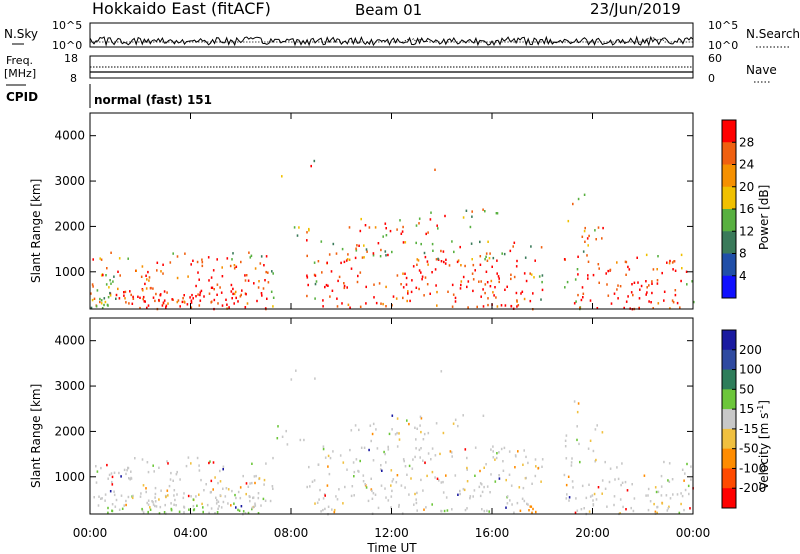 Image resolution: width=800 pixels, height=554 pixels. I want to click on colorbar-segment, so click(729, 439).